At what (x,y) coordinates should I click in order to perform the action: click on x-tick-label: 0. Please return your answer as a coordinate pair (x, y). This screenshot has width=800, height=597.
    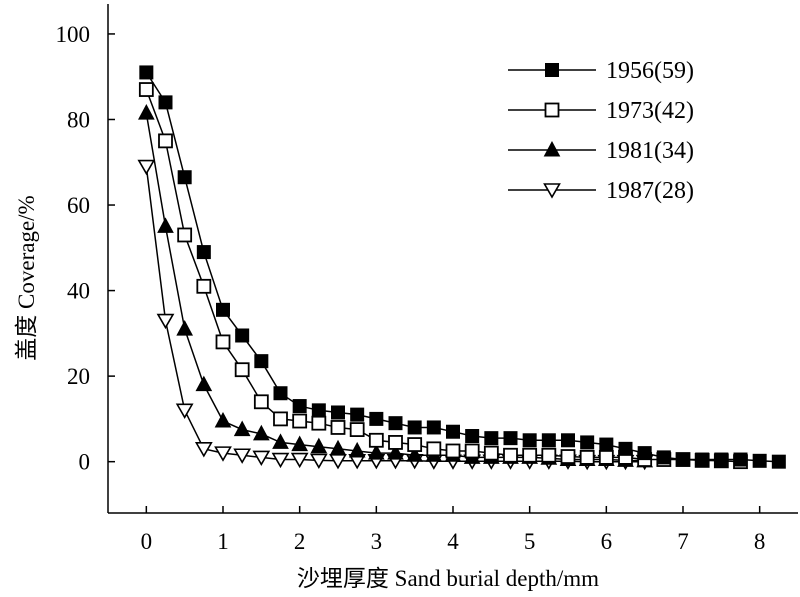
    Looking at the image, I should click on (147, 541).